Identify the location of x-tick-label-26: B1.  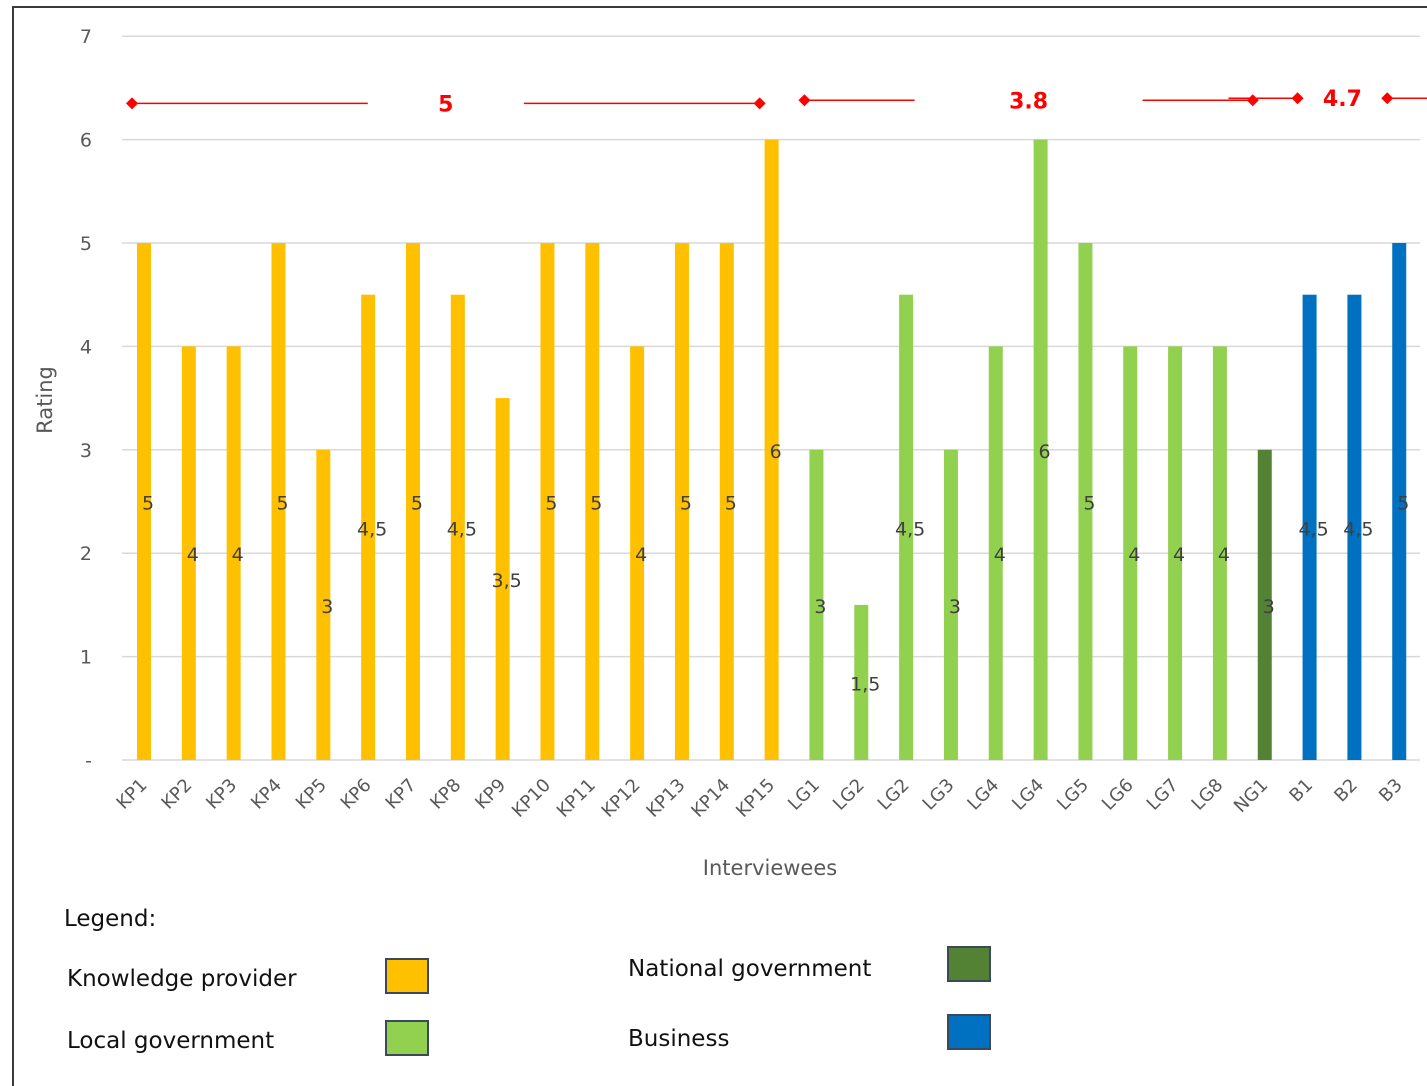
(1301, 791).